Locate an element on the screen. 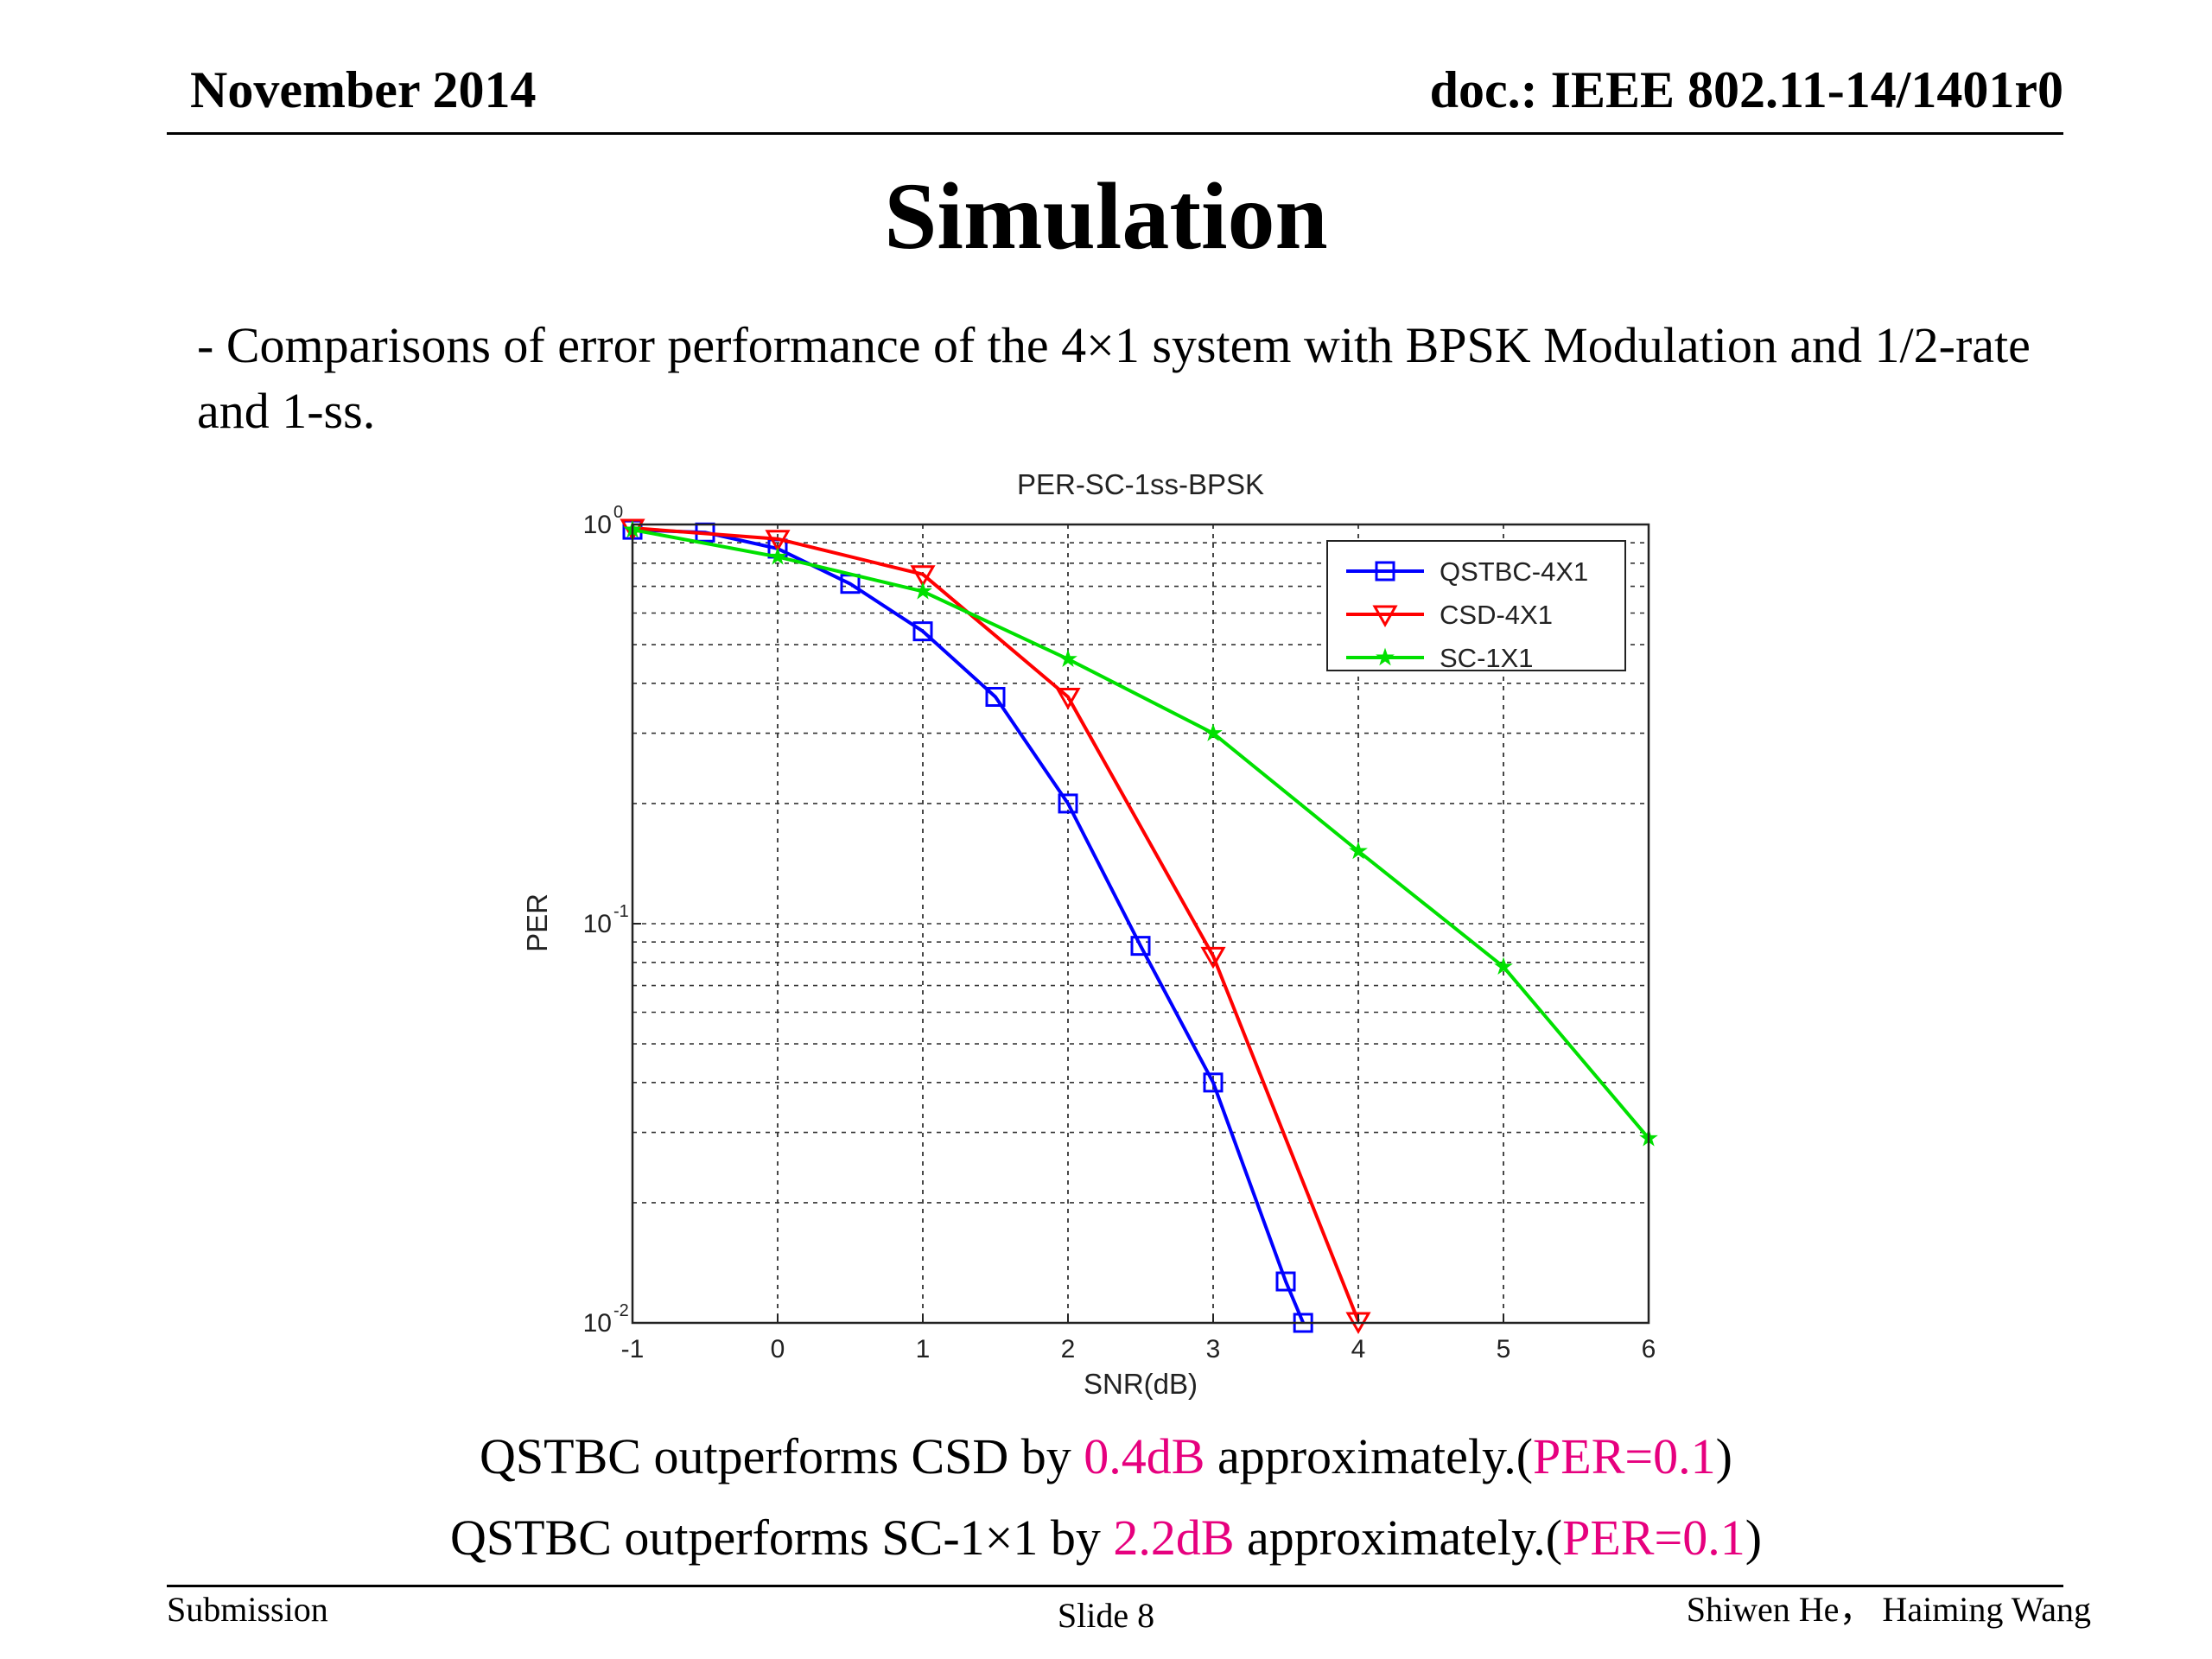 The width and height of the screenshot is (2212, 1659). legend-label: CSD-4X1 is located at coordinates (1496, 615).